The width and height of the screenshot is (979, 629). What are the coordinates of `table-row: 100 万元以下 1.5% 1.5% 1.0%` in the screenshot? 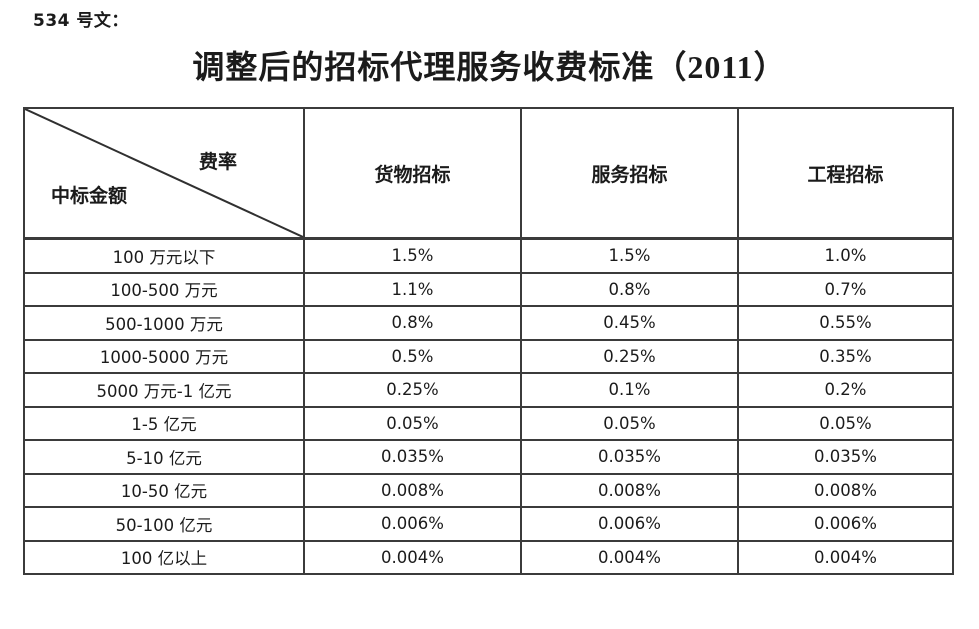 It's located at (488, 255).